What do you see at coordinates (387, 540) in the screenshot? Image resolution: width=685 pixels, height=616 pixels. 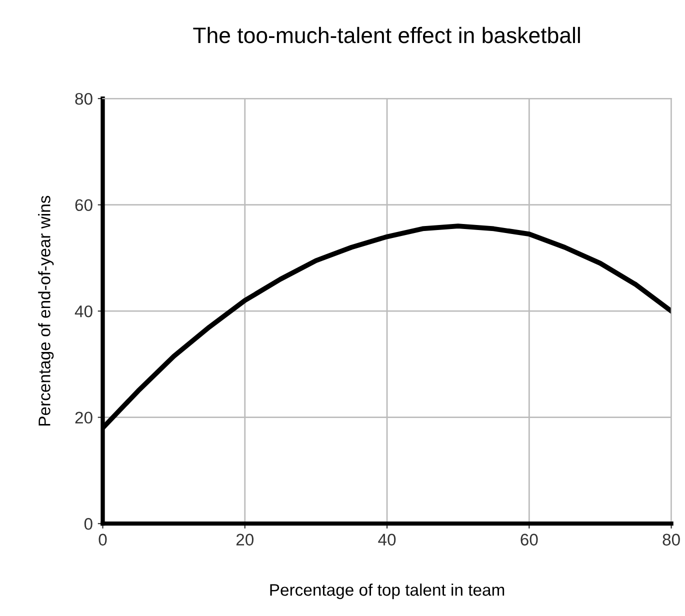 I see `x-tick-label: 40` at bounding box center [387, 540].